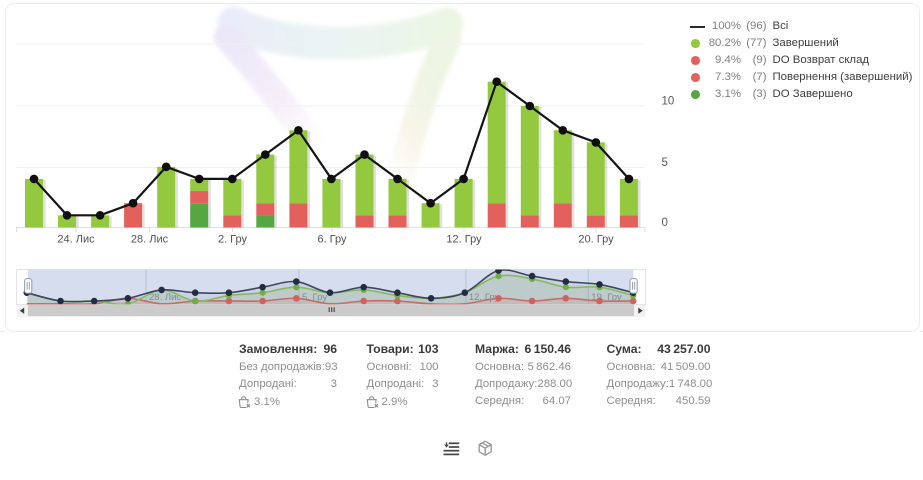 This screenshot has width=923, height=480. I want to click on svg-text: 5. Гру, so click(314, 297).